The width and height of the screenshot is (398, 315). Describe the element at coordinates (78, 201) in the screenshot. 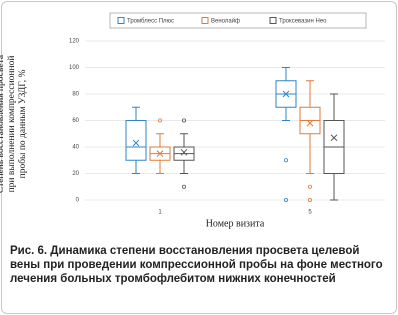

I see `y-tick-label: 0` at that location.